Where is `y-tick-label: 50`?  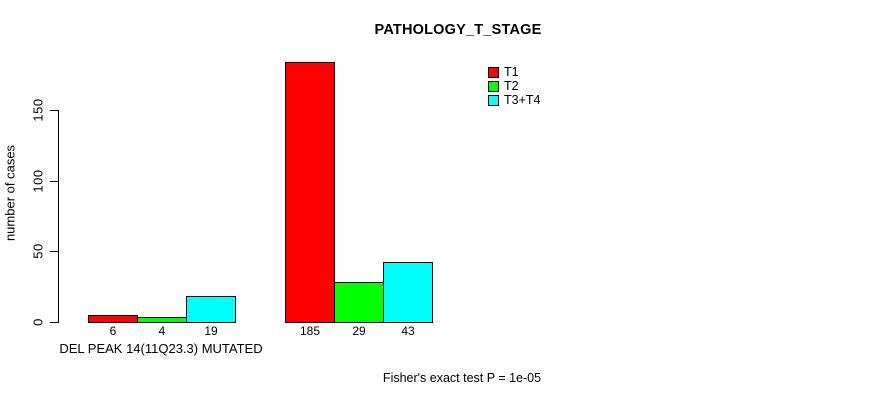
y-tick-label: 50 is located at coordinates (38, 251).